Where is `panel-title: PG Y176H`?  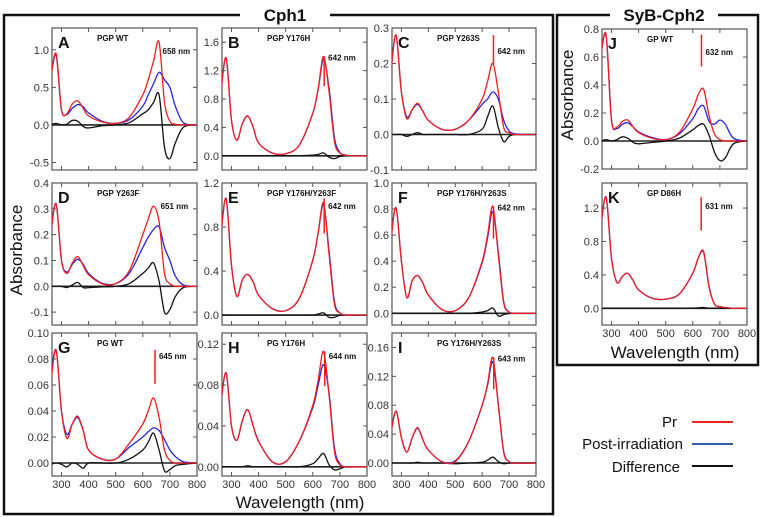
panel-title: PG Y176H is located at coordinates (286, 343).